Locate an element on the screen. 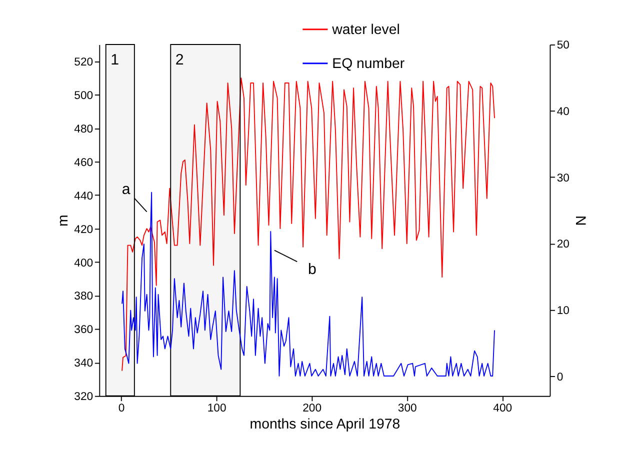 This screenshot has width=631, height=468. y2-tick-label: 20 is located at coordinates (563, 244).